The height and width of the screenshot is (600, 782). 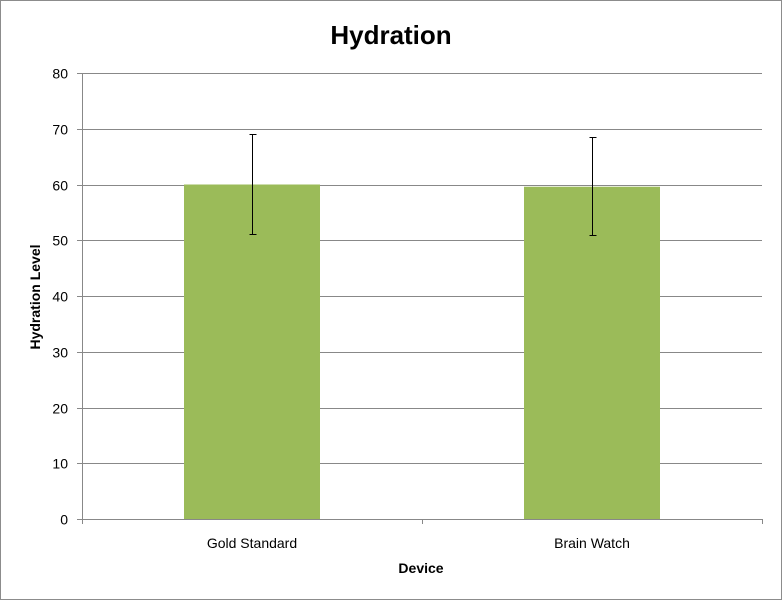 What do you see at coordinates (60, 130) in the screenshot?
I see `y-tick-label: 70` at bounding box center [60, 130].